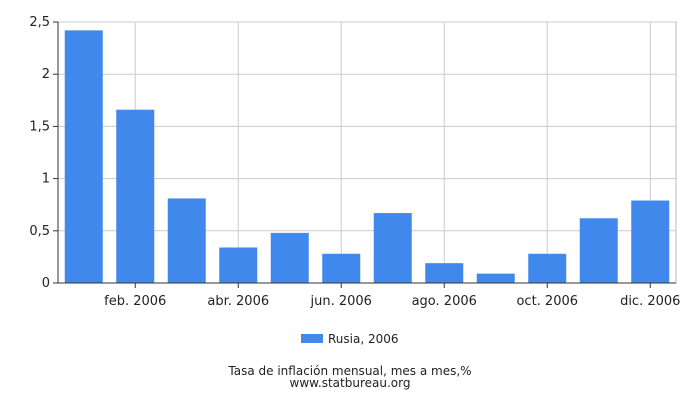 The width and height of the screenshot is (700, 400). Describe the element at coordinates (135, 196) in the screenshot. I see `bar-feb-2006` at that location.